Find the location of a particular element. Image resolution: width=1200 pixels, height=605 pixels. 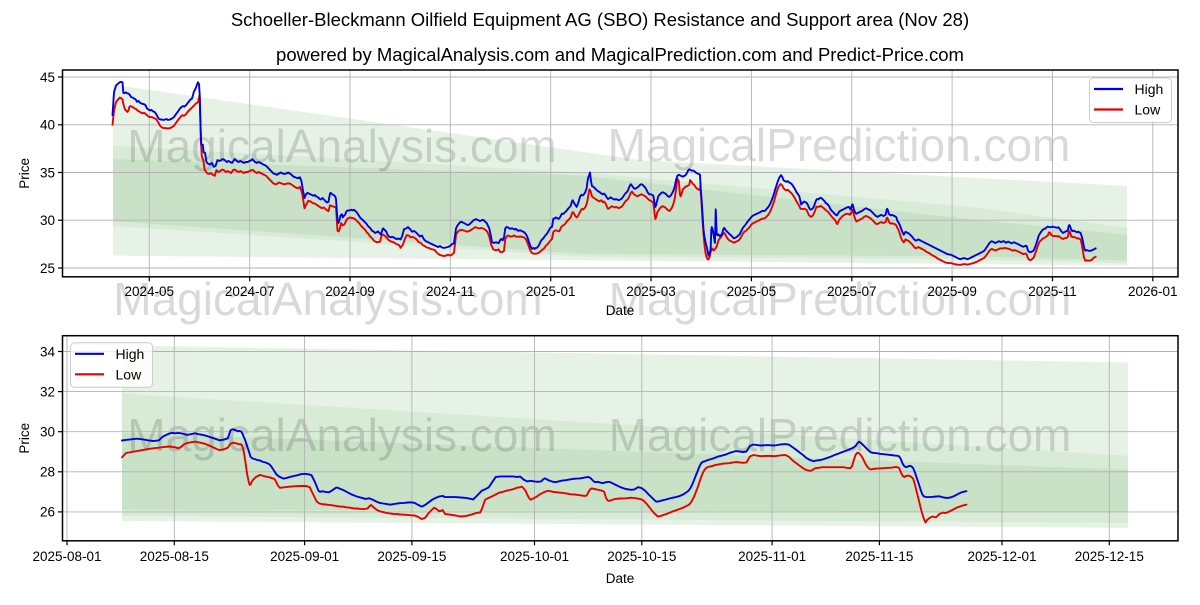

svg-text: 2025-07 is located at coordinates (852, 291).